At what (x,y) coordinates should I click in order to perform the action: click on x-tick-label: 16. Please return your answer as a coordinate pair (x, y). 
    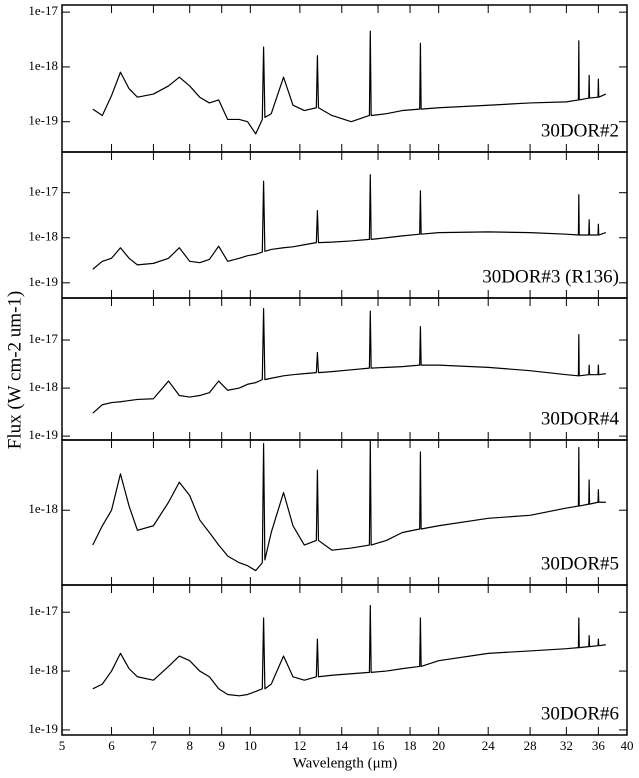
    Looking at the image, I should click on (379, 745).